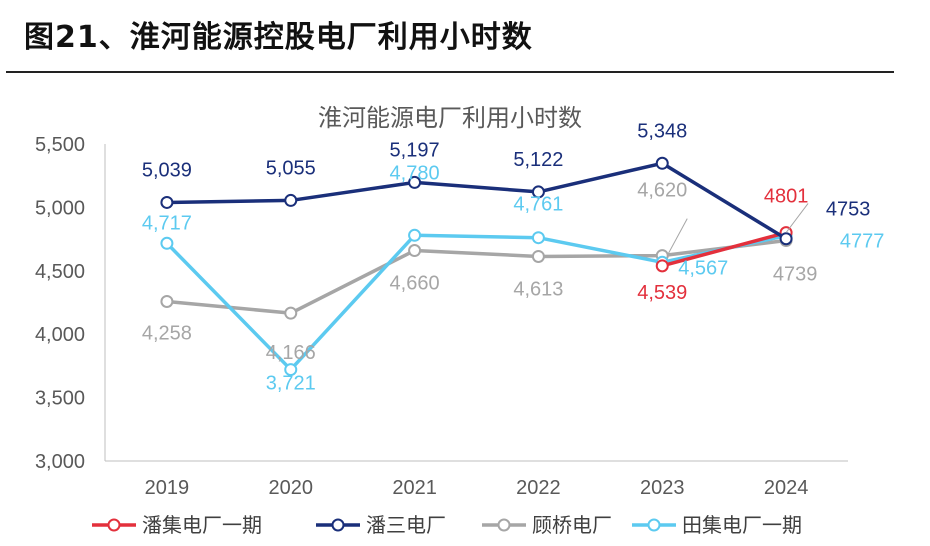 The height and width of the screenshot is (546, 930). I want to click on data-label: 4,761, so click(538, 205).